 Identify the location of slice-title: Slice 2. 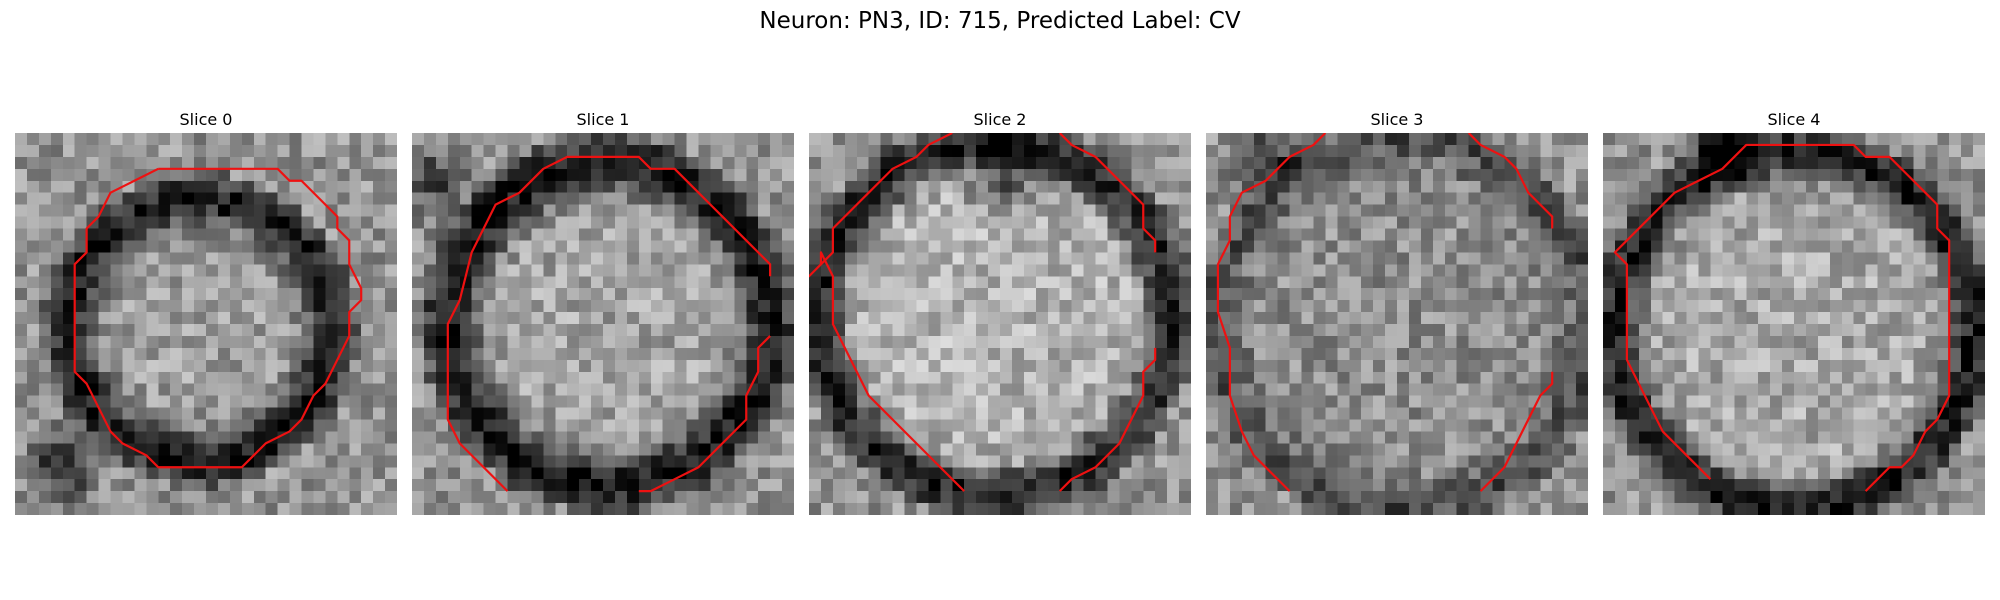
(1000, 119).